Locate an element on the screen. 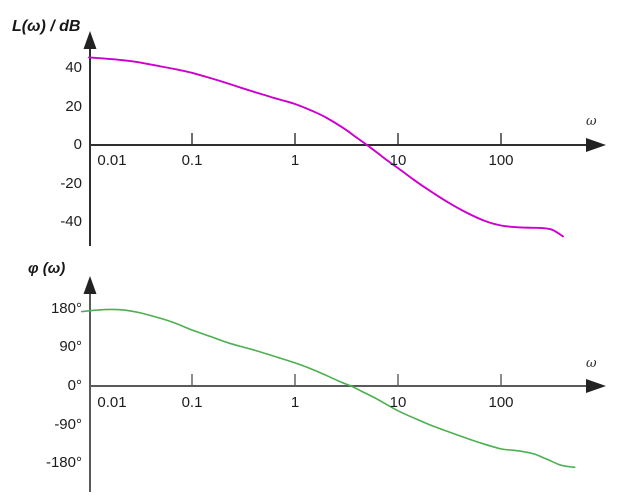 The height and width of the screenshot is (500, 621). magnitude-axis-title: L(ω) / dB is located at coordinates (46, 26).